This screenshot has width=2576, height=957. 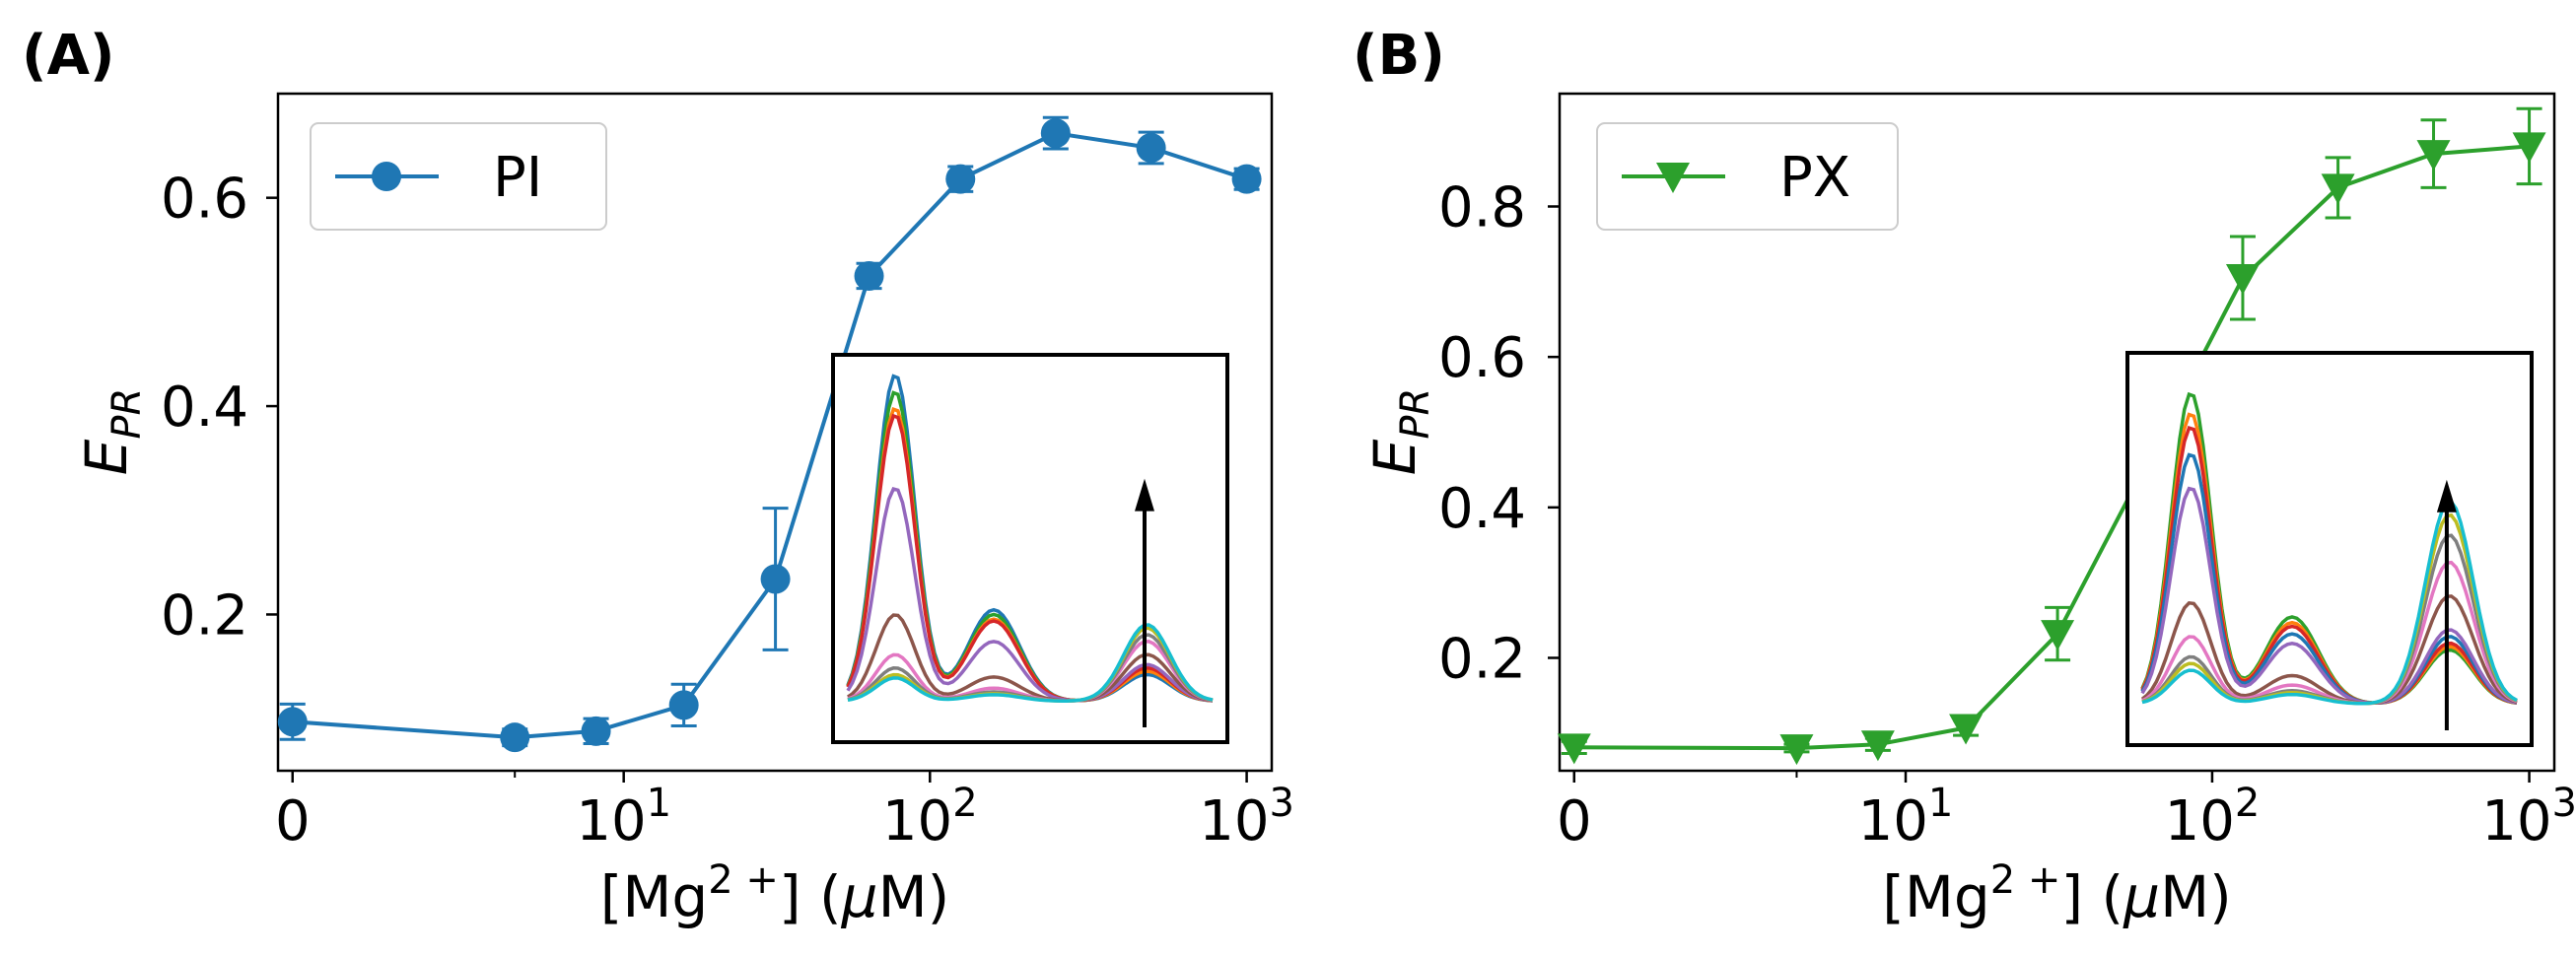 I want to click on legend-label: PI, so click(x=517, y=178).